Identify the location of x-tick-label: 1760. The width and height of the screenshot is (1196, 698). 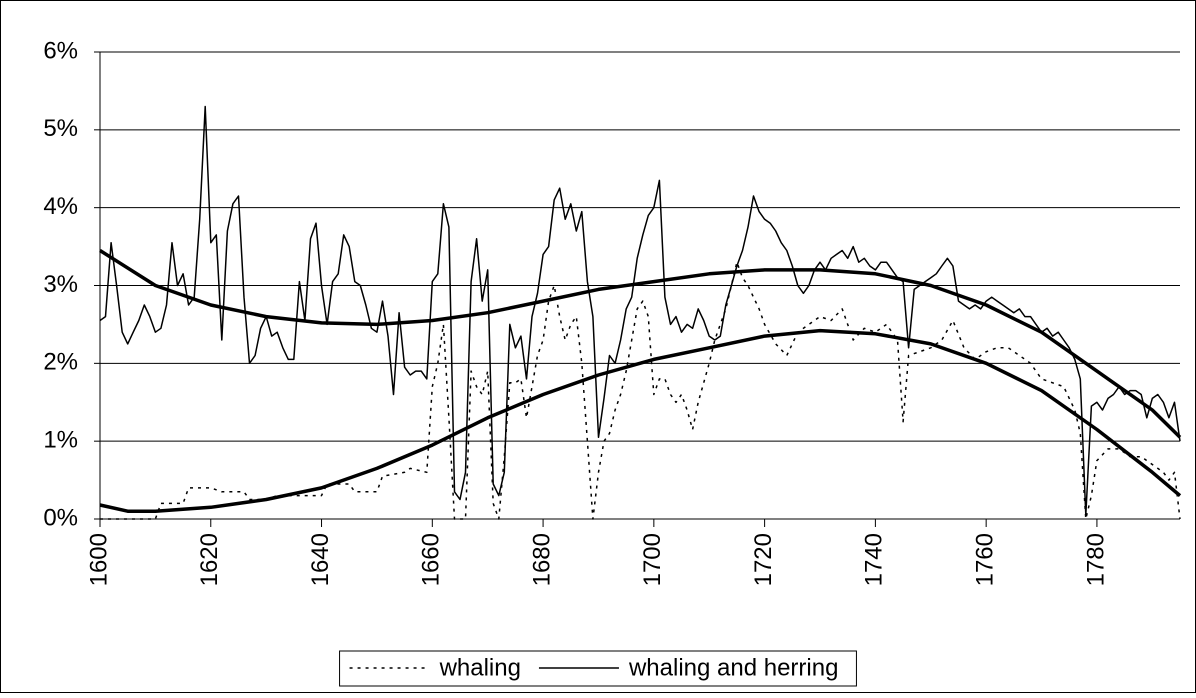
(984, 559).